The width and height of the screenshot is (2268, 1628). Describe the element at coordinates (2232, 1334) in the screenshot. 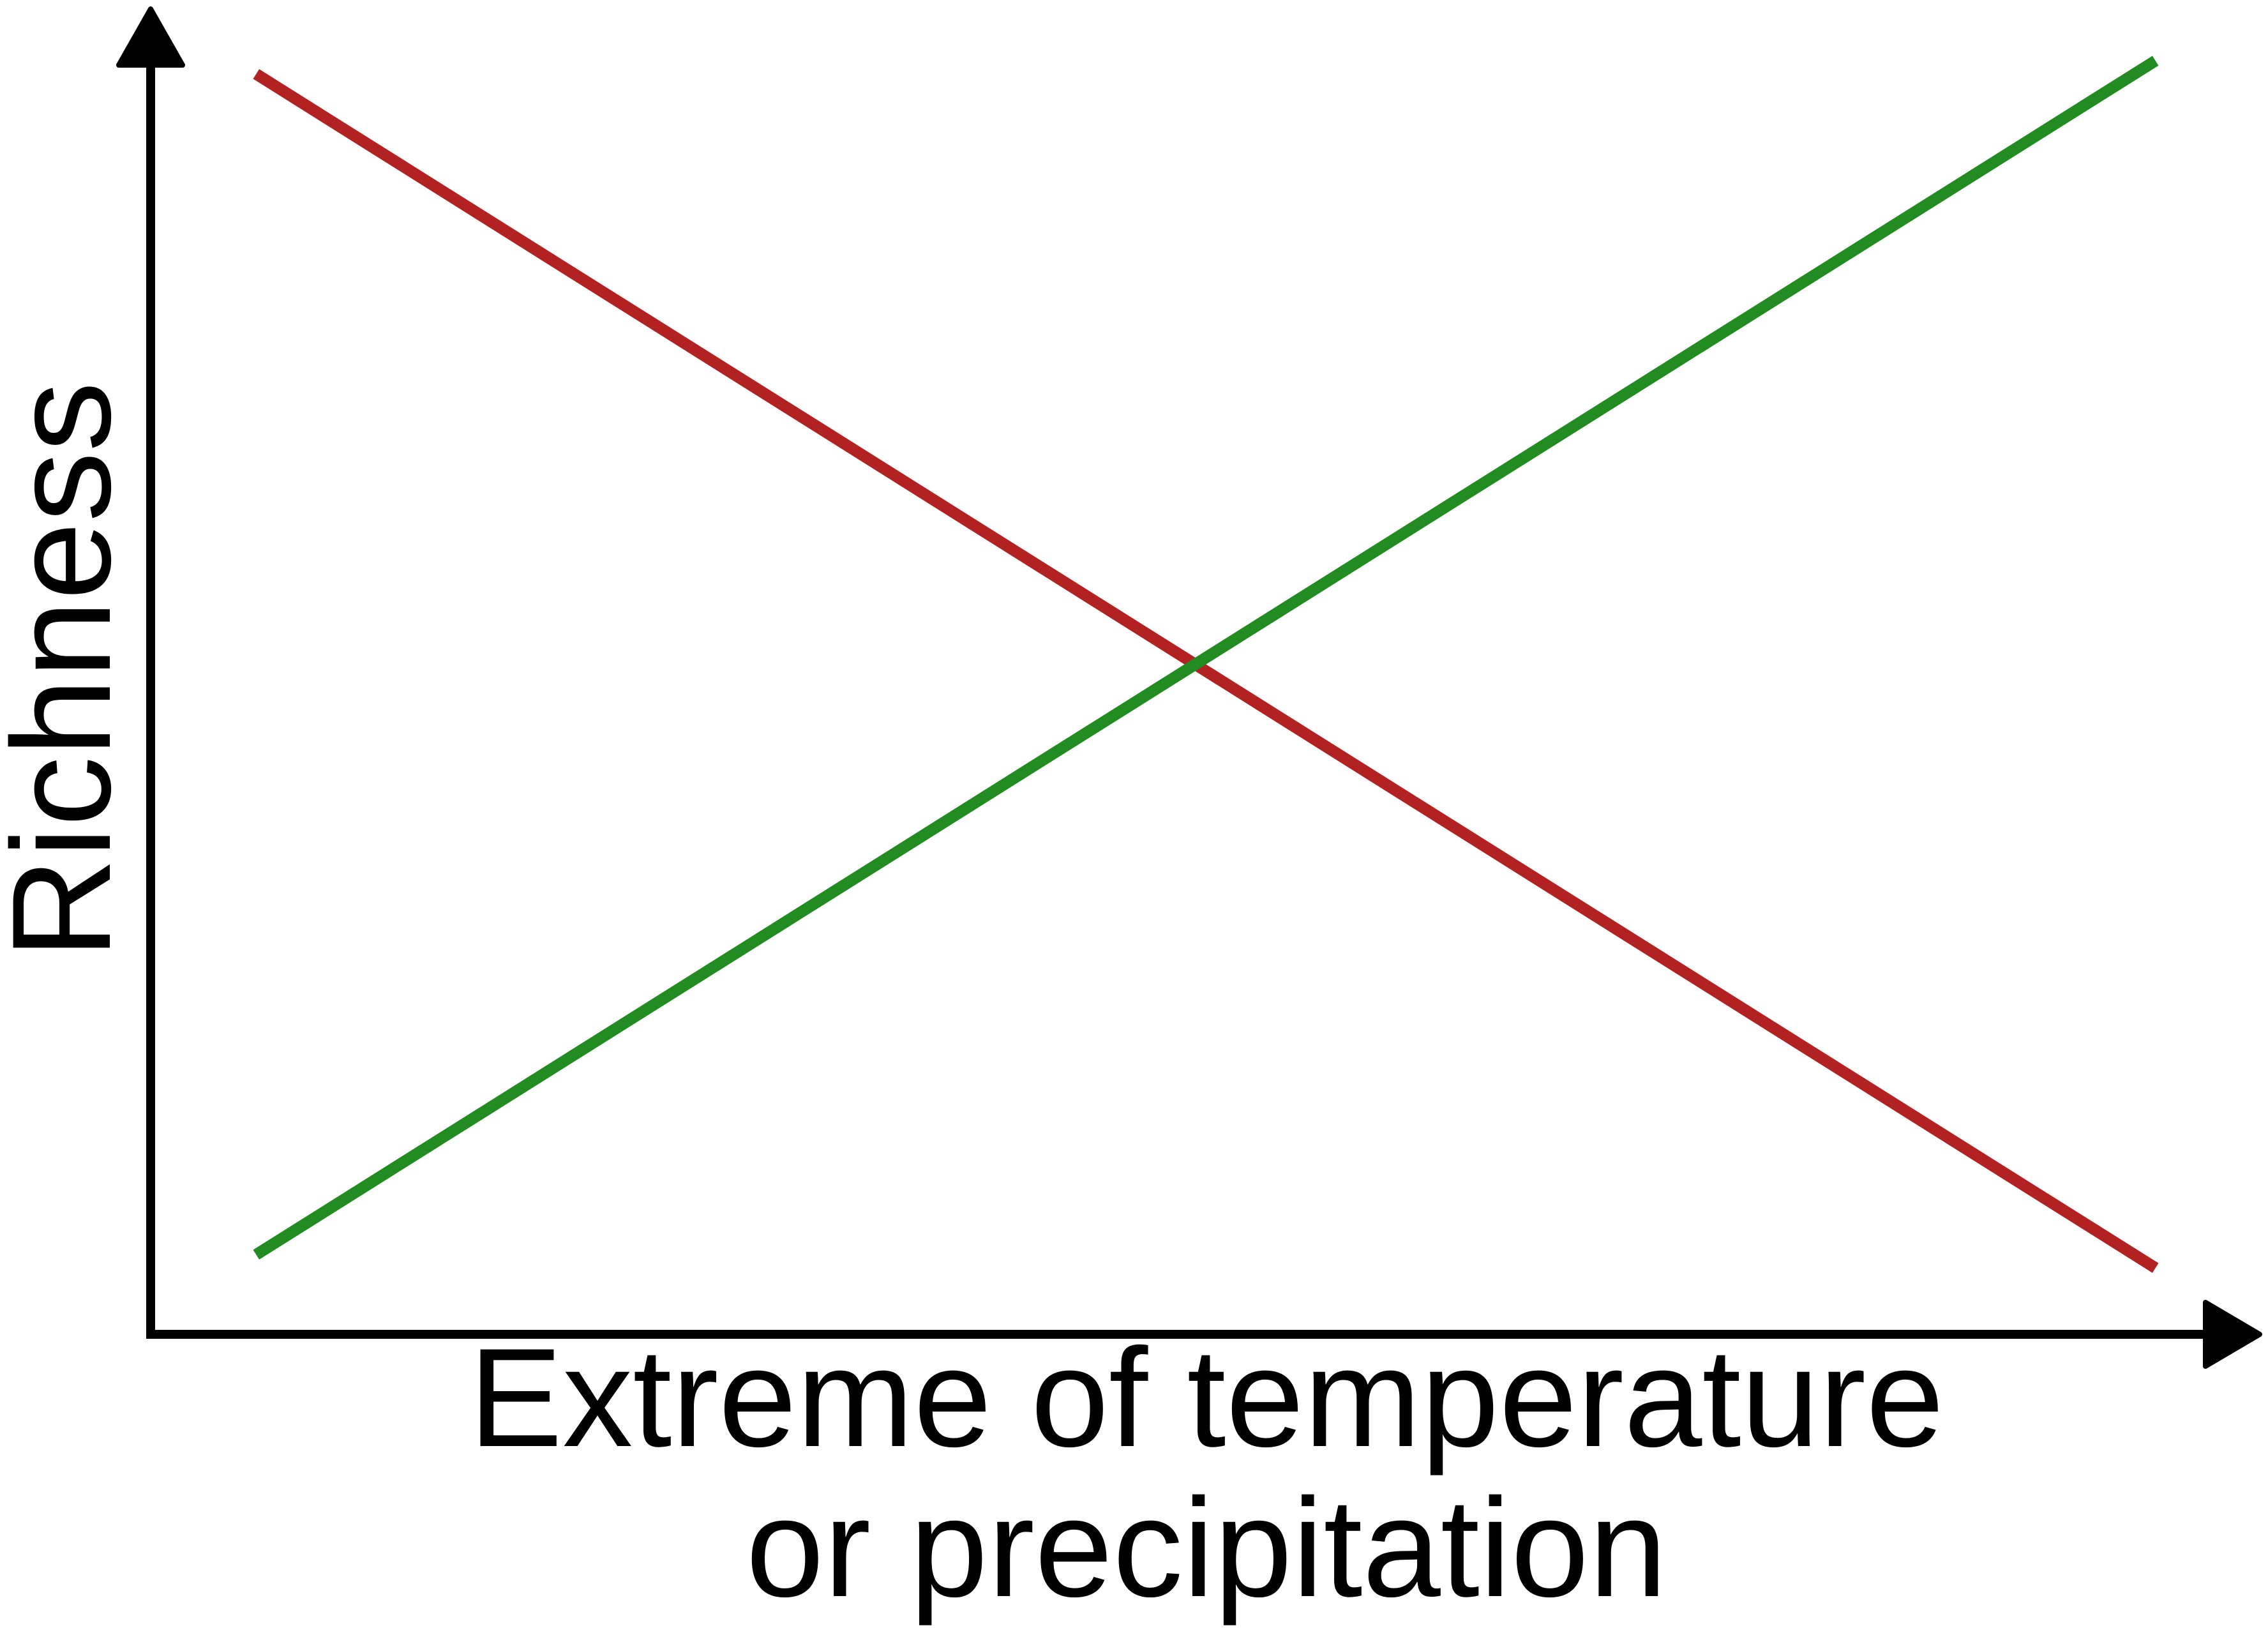

I see `x-axis-arrow-icon` at that location.